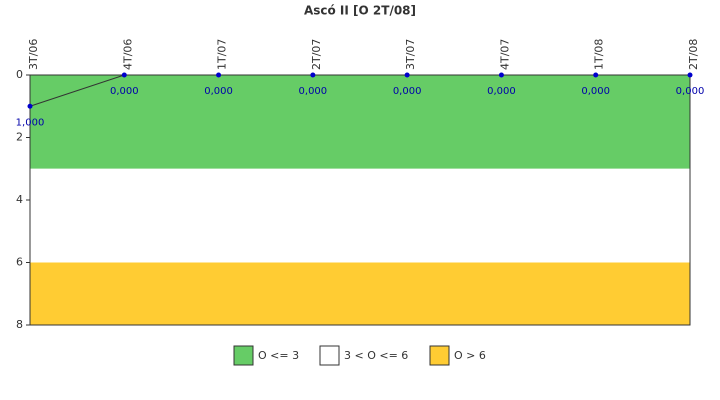 This screenshot has width=720, height=400. I want to click on y-tick-label: 0, so click(19, 74).